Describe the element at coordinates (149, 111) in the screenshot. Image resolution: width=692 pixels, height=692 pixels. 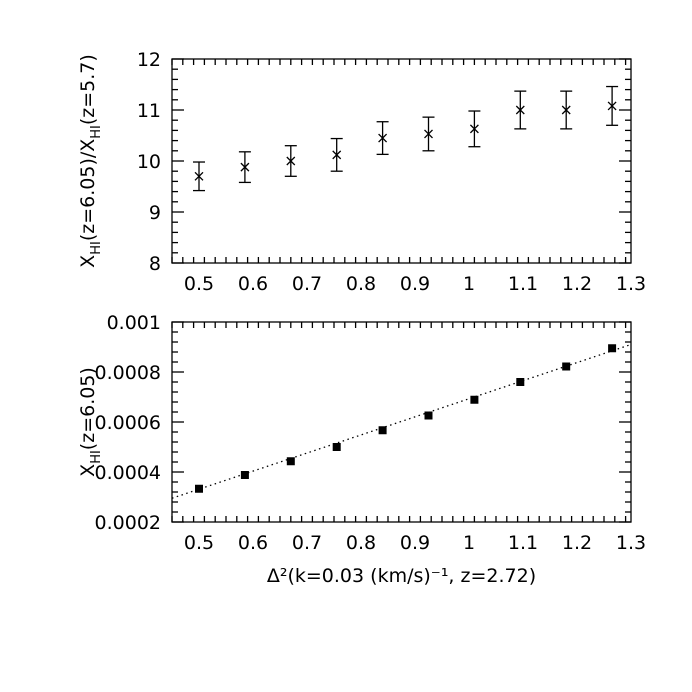
I see `y-tick-label: 11` at that location.